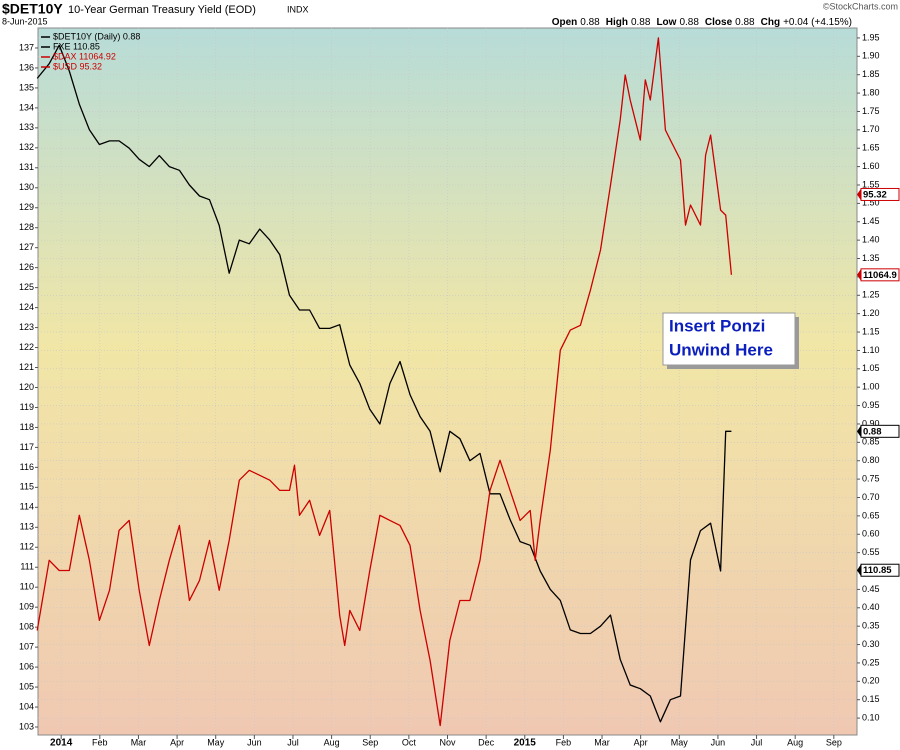 This screenshot has height=750, width=900. I want to click on y2-tick-label: 0.90, so click(871, 423).